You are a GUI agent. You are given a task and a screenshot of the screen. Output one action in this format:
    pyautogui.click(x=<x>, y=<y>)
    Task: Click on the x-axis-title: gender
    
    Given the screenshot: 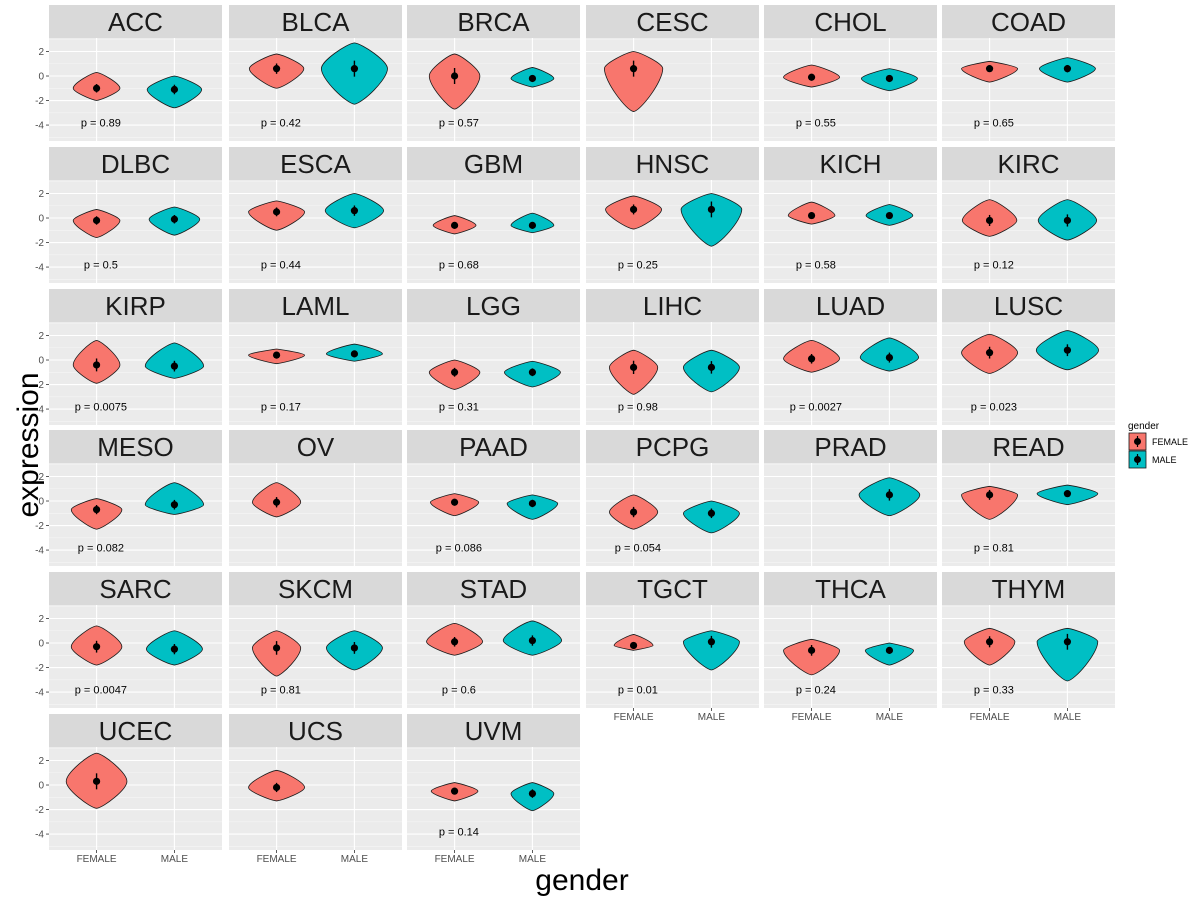 What is the action you would take?
    pyautogui.click(x=581, y=880)
    